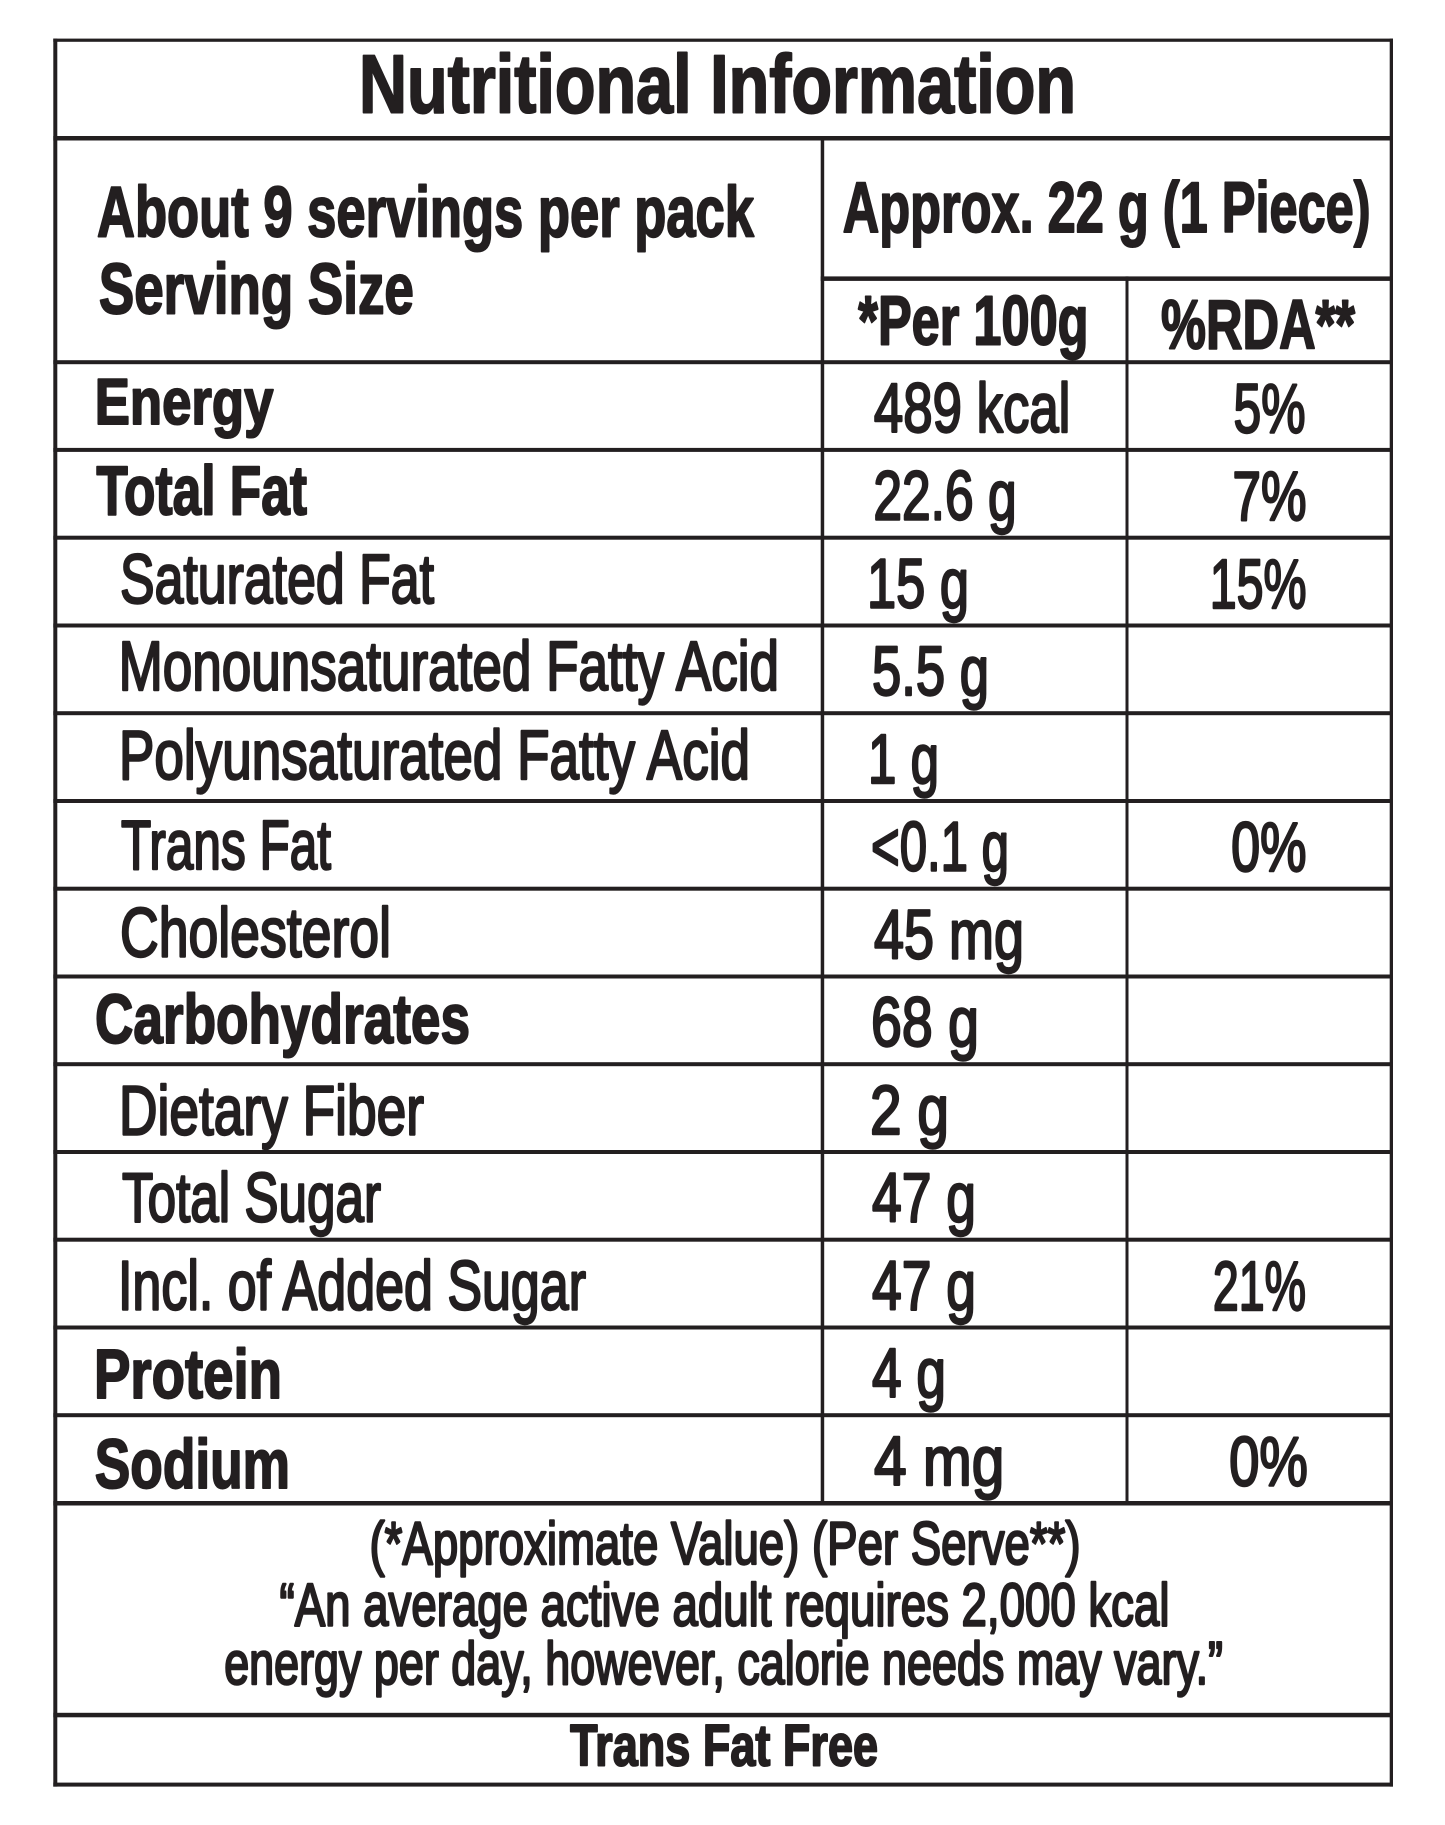 The width and height of the screenshot is (1445, 1825). Describe the element at coordinates (918, 584) in the screenshot. I see `svg-text: 15 g` at that location.